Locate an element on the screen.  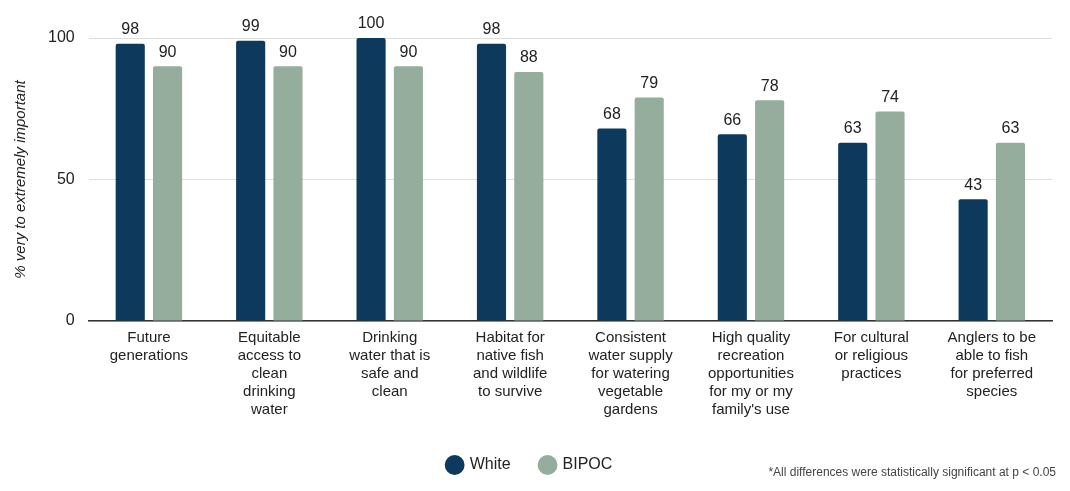
data-label: 66 is located at coordinates (732, 119).